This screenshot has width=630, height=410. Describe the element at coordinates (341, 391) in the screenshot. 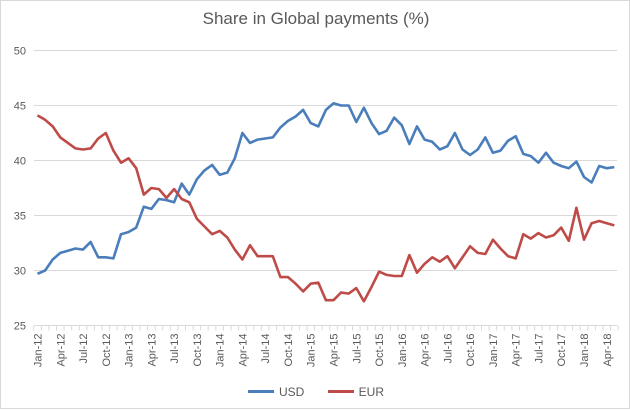

I see `legend-swatch-eur` at that location.